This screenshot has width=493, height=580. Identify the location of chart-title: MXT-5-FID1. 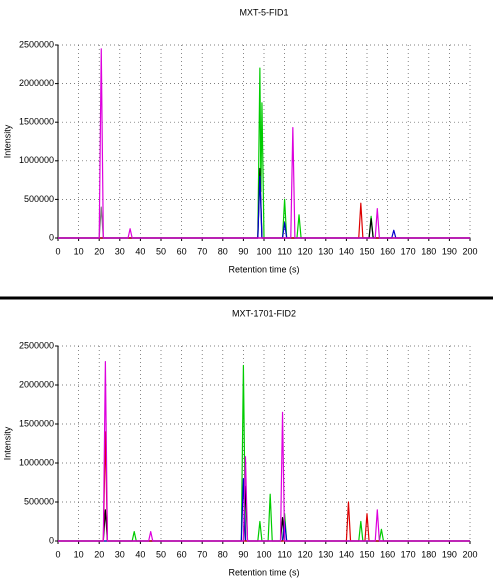
(263, 12).